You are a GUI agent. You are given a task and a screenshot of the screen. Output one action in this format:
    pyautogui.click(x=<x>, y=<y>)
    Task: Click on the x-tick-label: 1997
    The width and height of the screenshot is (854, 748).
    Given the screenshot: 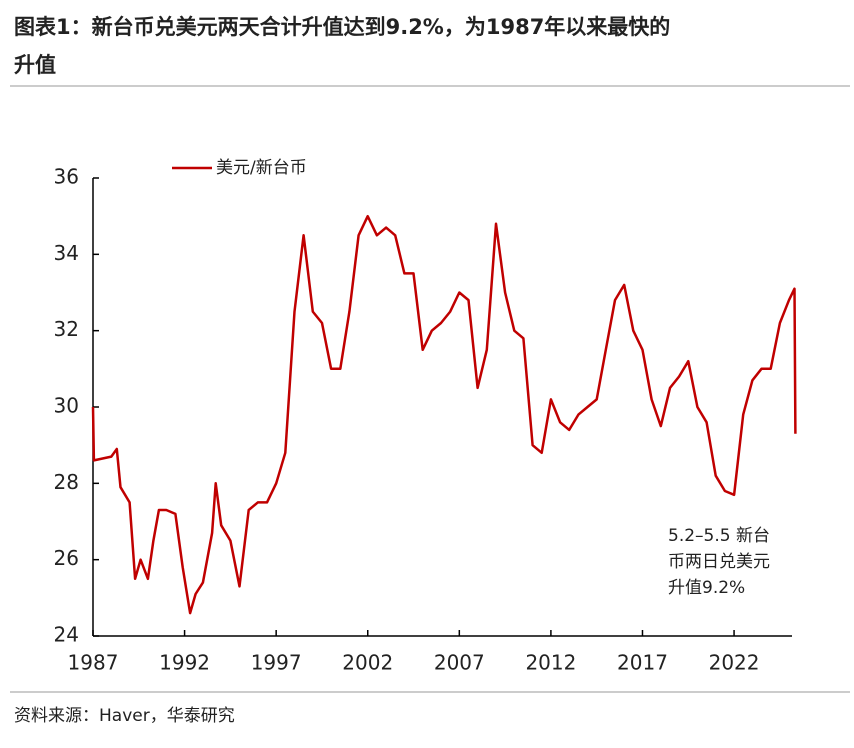 What is the action you would take?
    pyautogui.click(x=276, y=663)
    